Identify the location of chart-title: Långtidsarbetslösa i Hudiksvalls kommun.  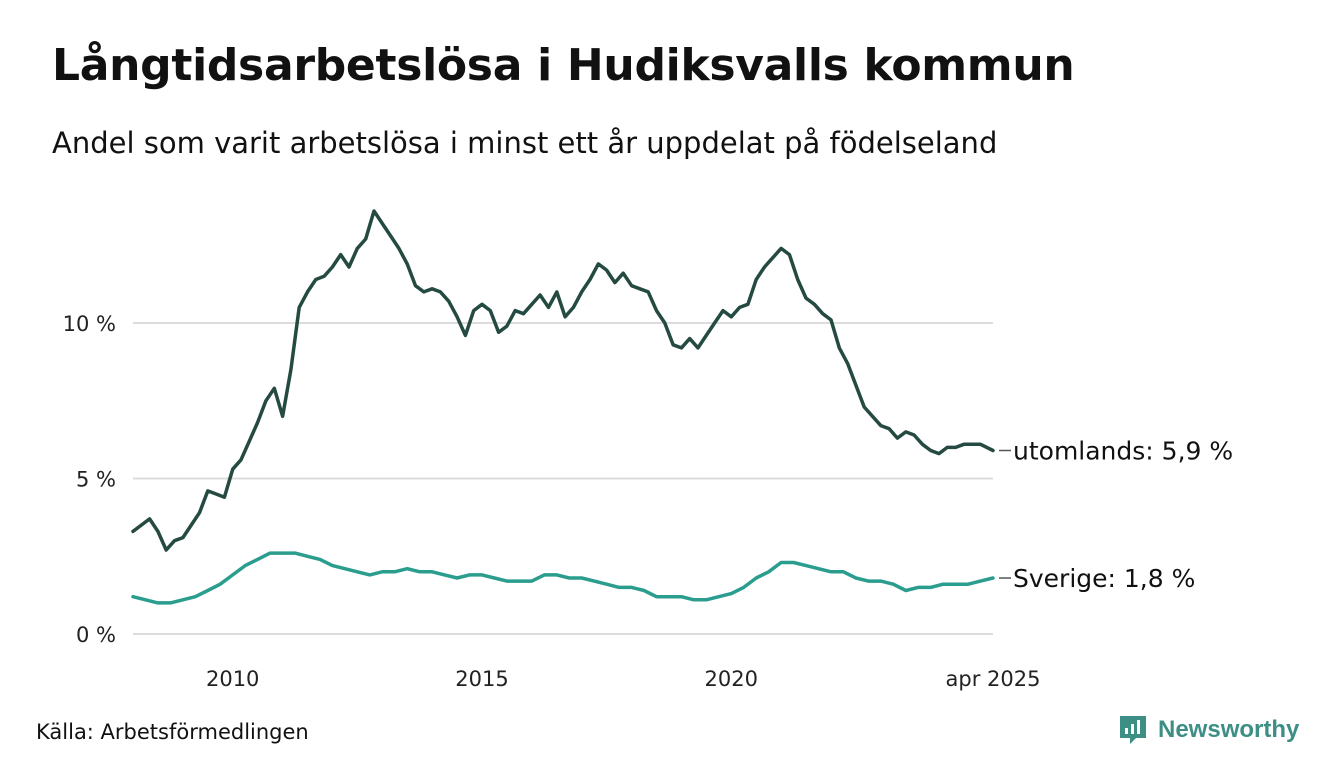
(563, 65).